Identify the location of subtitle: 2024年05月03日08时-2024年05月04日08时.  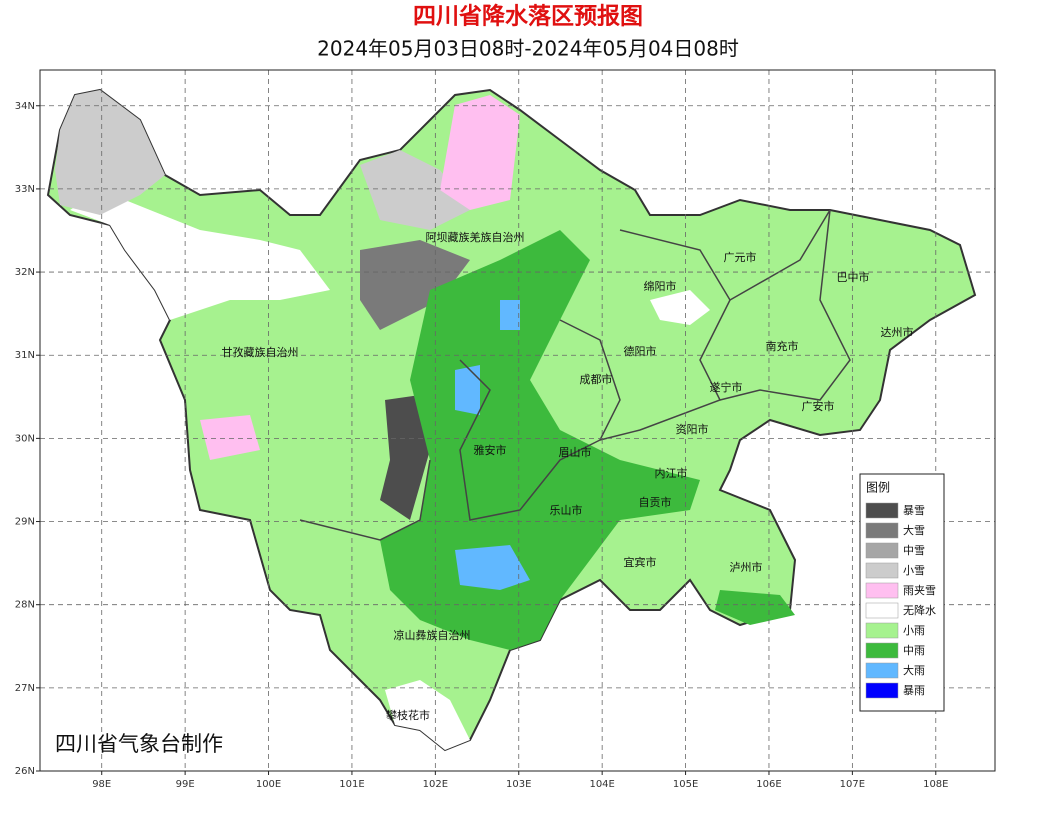
(528, 49).